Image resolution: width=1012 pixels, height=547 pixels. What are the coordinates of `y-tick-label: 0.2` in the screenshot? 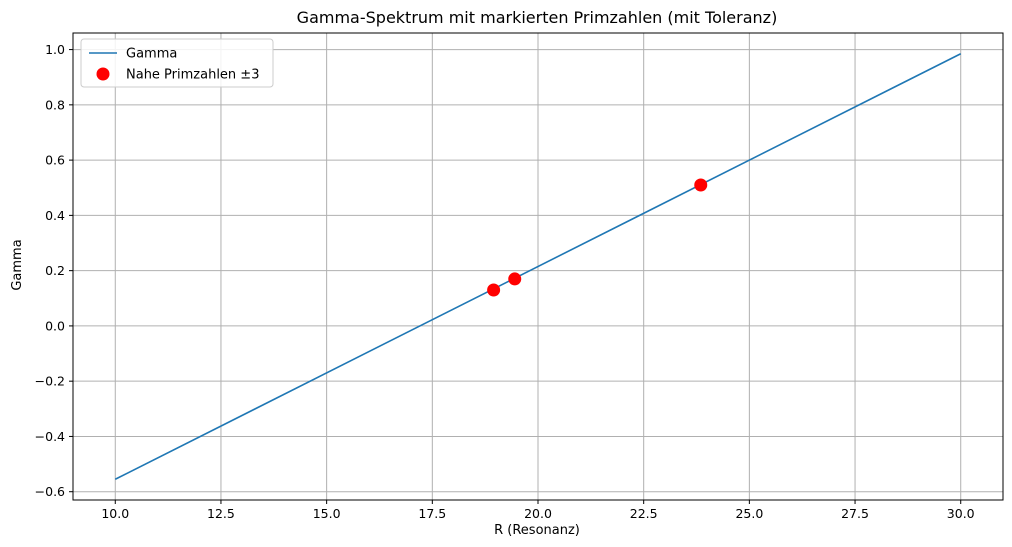 It's located at (55, 270).